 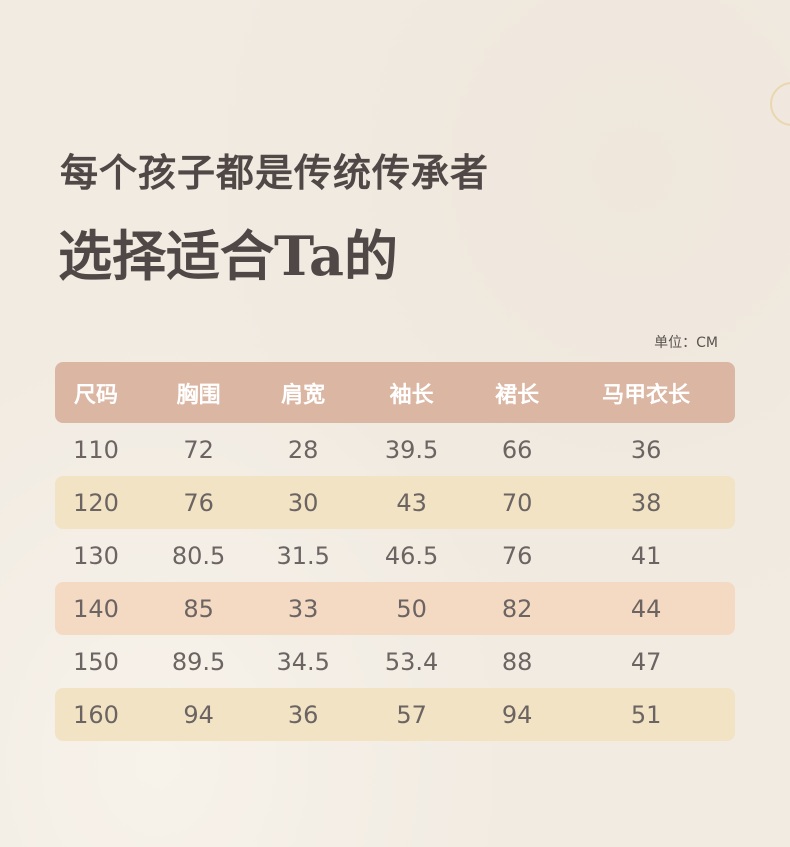 What do you see at coordinates (411, 395) in the screenshot?
I see `column-header: 袖长` at bounding box center [411, 395].